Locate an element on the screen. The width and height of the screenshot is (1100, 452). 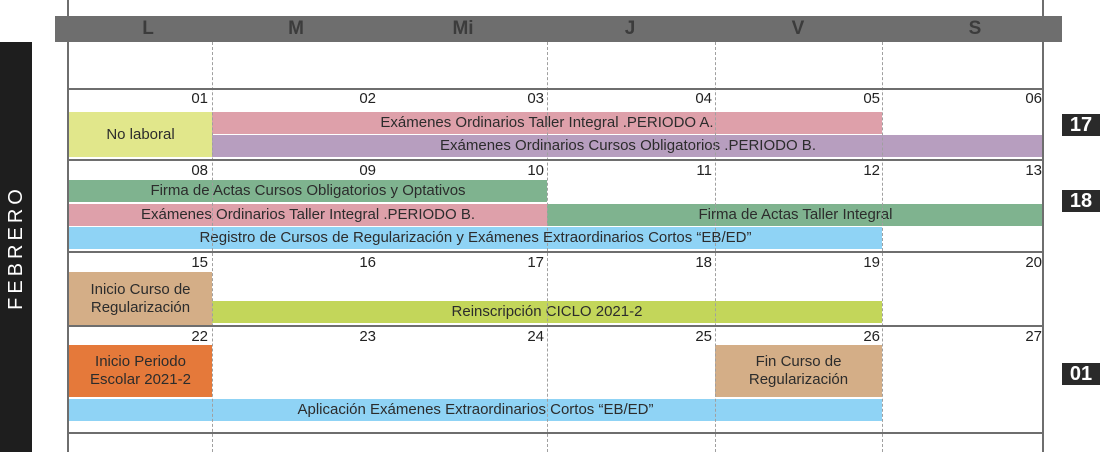
day-number: 09 is located at coordinates (367, 170).